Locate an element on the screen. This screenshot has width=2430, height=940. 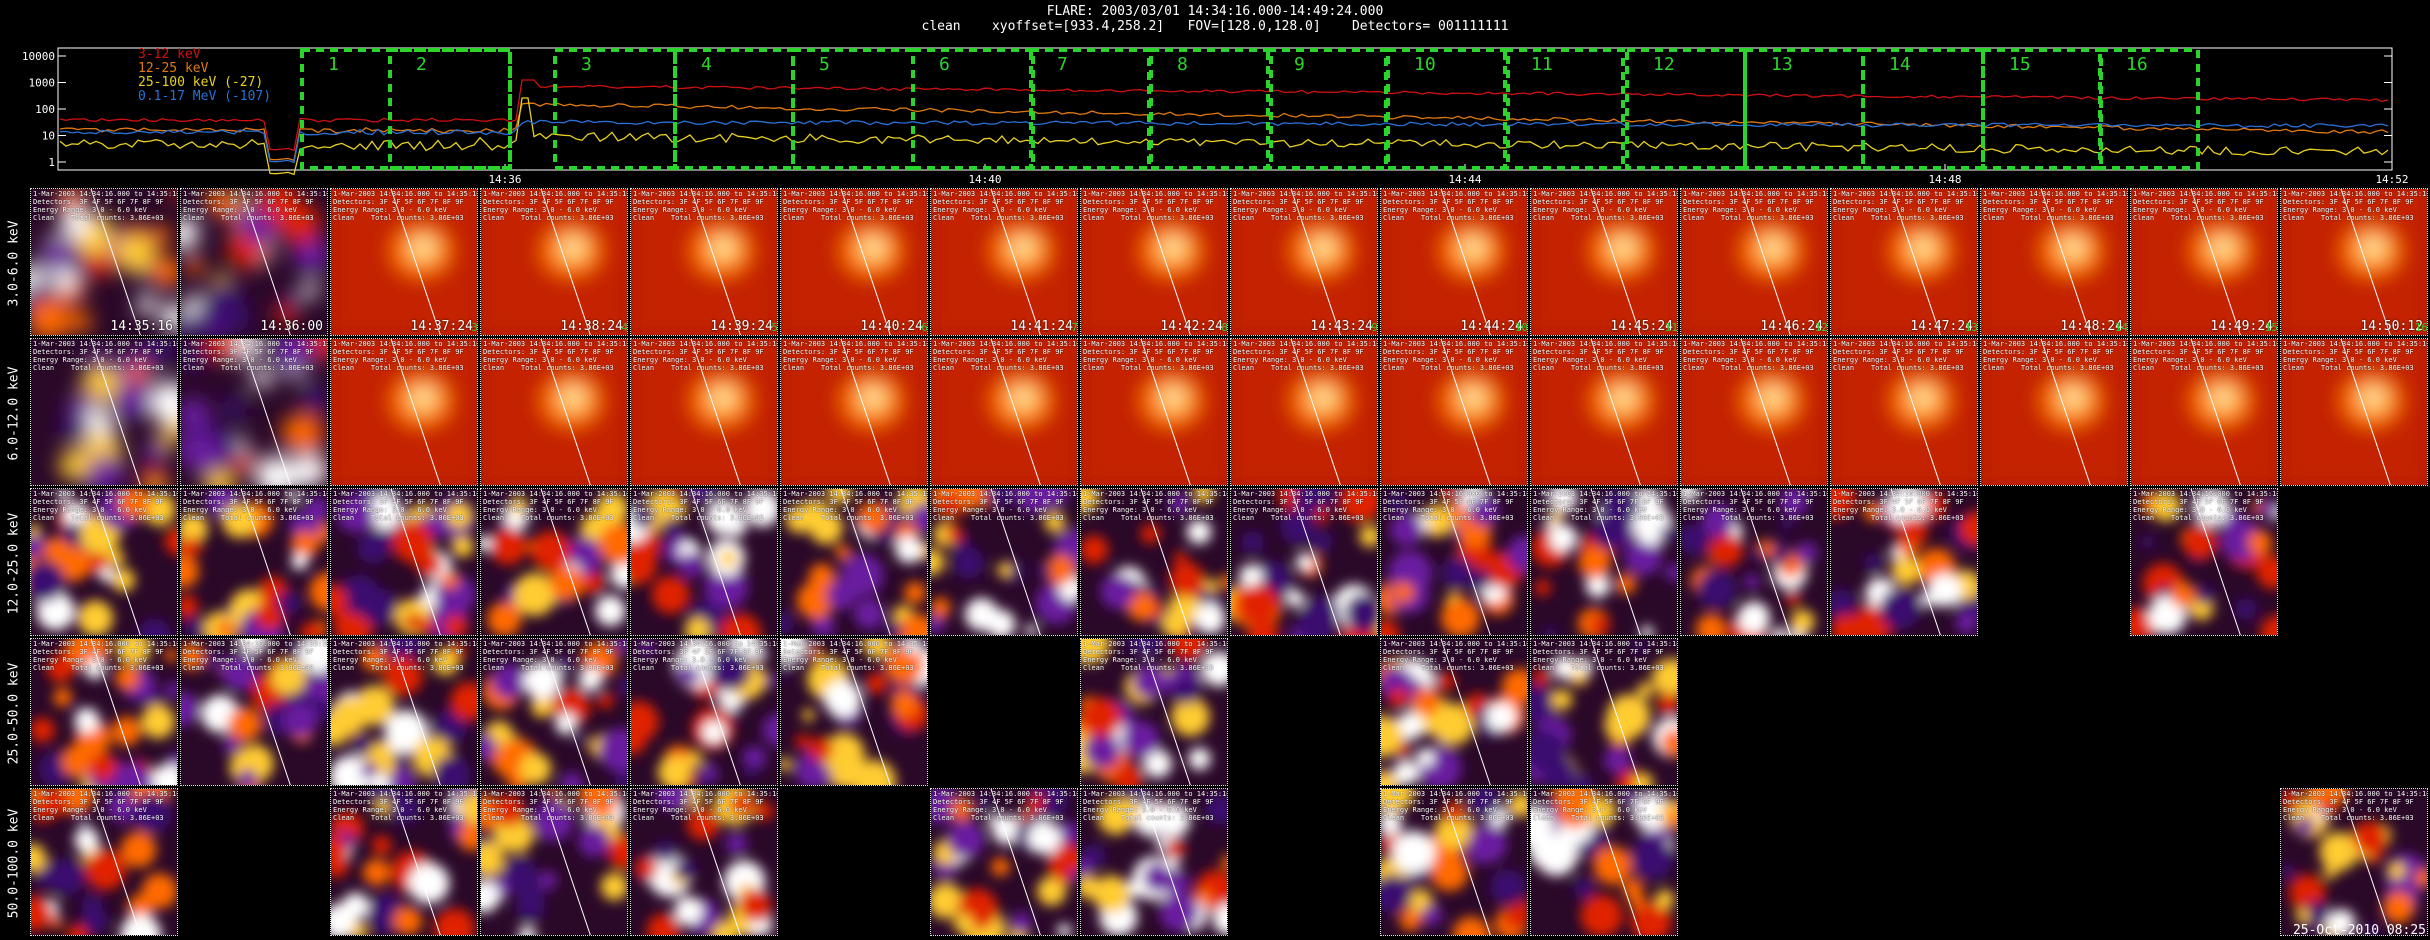
interval-label: 10 is located at coordinates (1425, 64).